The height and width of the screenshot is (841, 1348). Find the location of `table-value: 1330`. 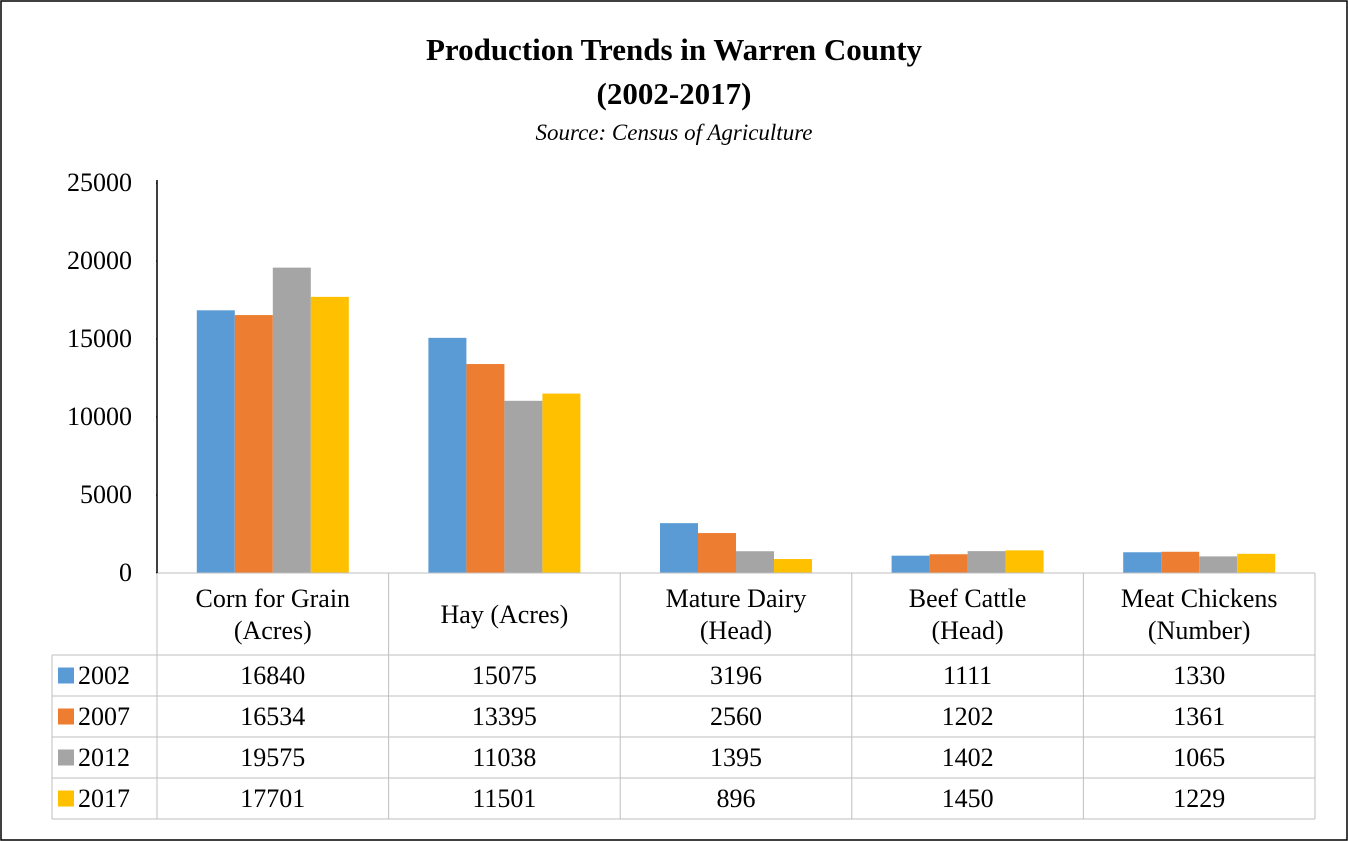

table-value: 1330 is located at coordinates (1199, 675).